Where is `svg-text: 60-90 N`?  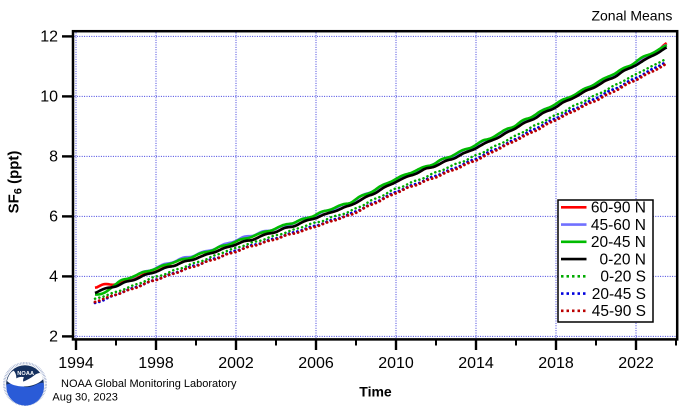 svg-text: 60-90 N is located at coordinates (618, 208).